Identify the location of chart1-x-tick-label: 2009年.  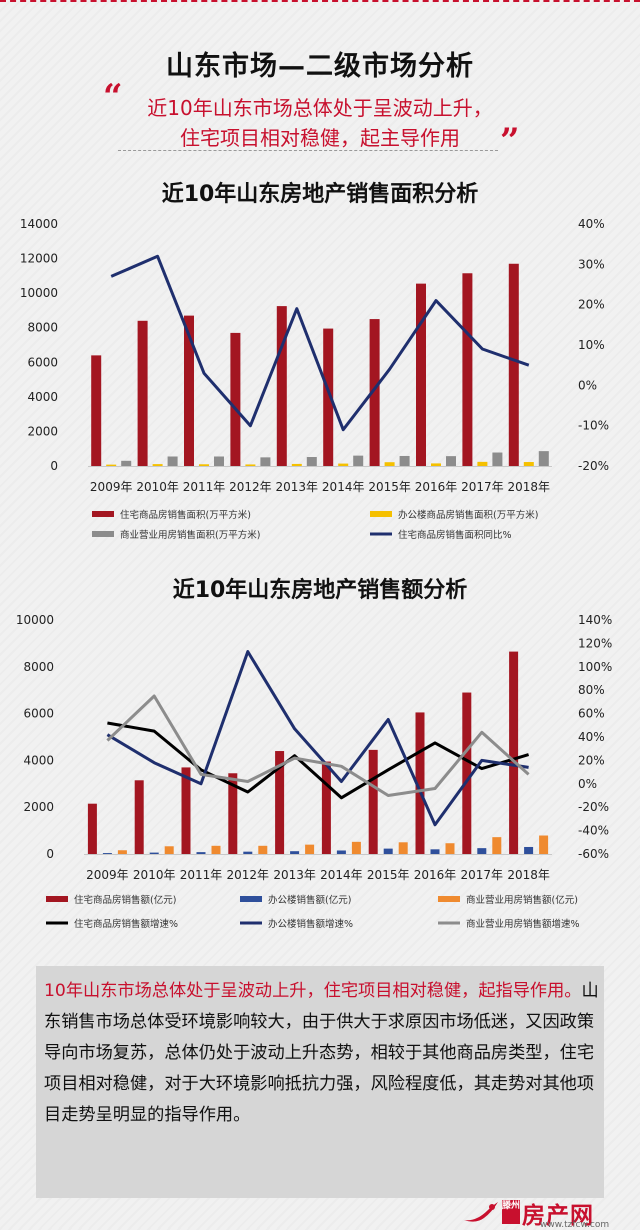
(111, 487).